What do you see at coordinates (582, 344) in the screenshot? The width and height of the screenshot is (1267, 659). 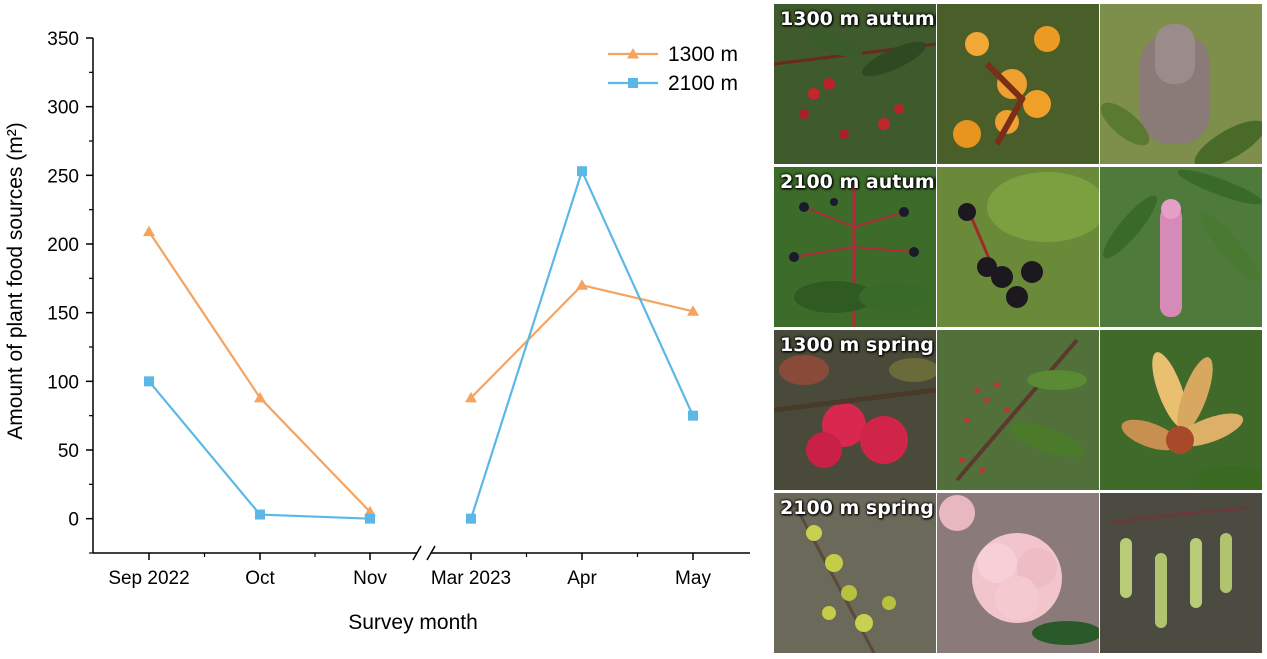 I see `series-line-2100-m` at bounding box center [582, 344].